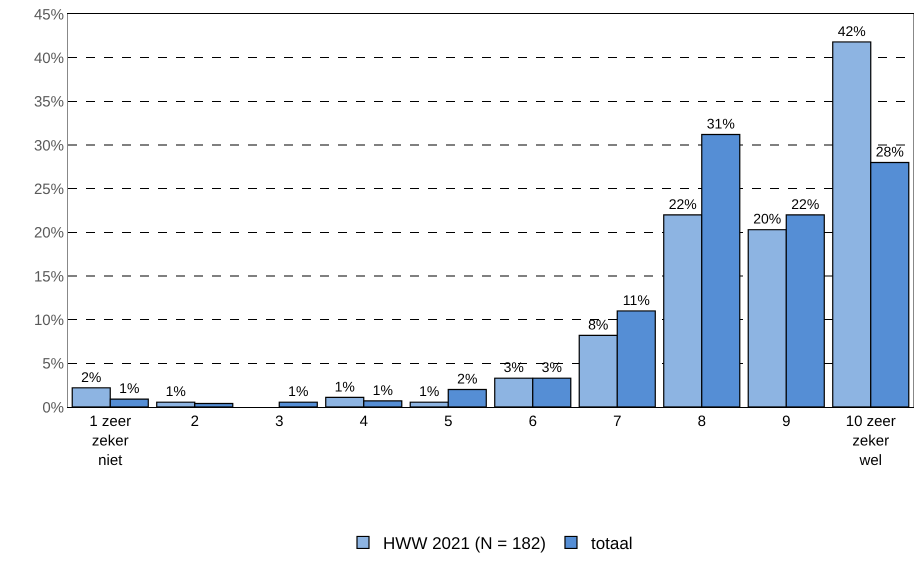  I want to click on x-tick-label: 5, so click(448, 421).